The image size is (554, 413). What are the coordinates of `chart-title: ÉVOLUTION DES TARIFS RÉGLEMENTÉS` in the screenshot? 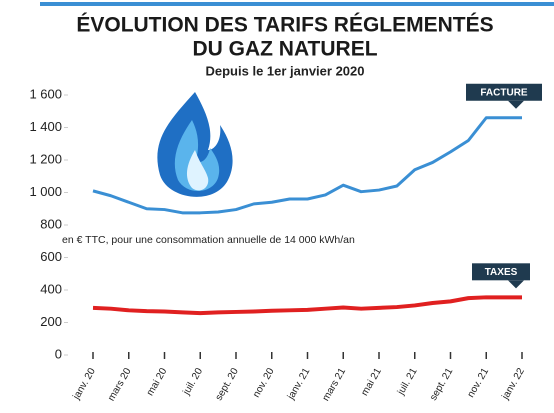 It's located at (284, 25).